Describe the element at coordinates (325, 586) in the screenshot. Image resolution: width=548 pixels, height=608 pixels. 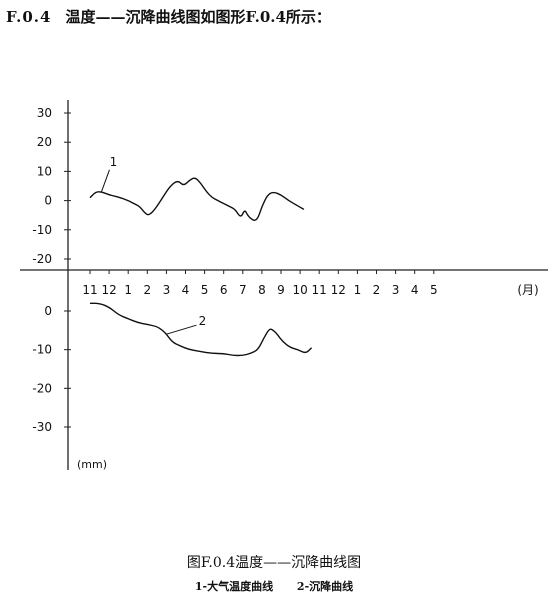
I see `legend-item-settlement: 2-沉降曲线` at that location.